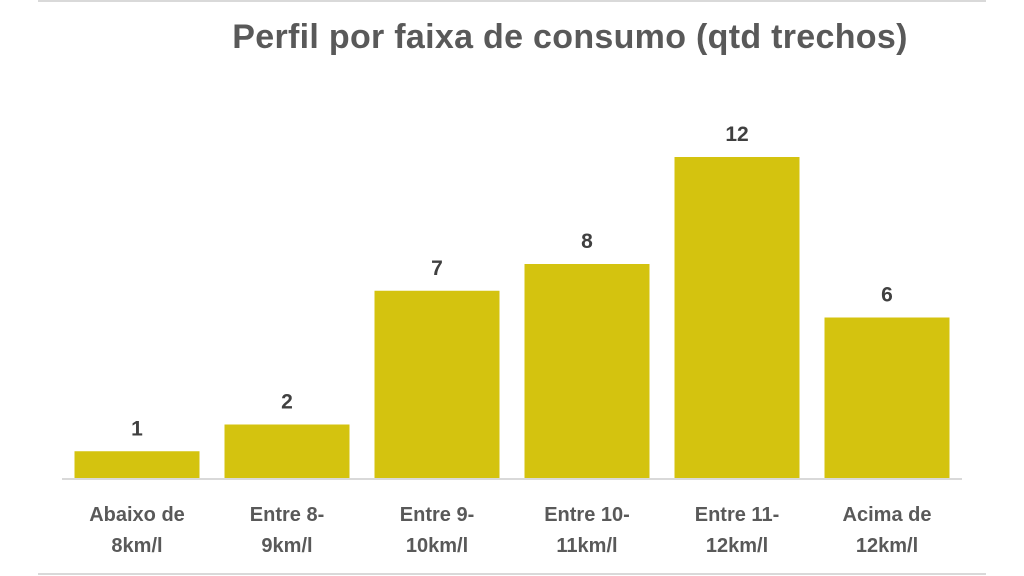 This screenshot has height=576, width=1024. I want to click on data-label-2: 7, so click(437, 268).